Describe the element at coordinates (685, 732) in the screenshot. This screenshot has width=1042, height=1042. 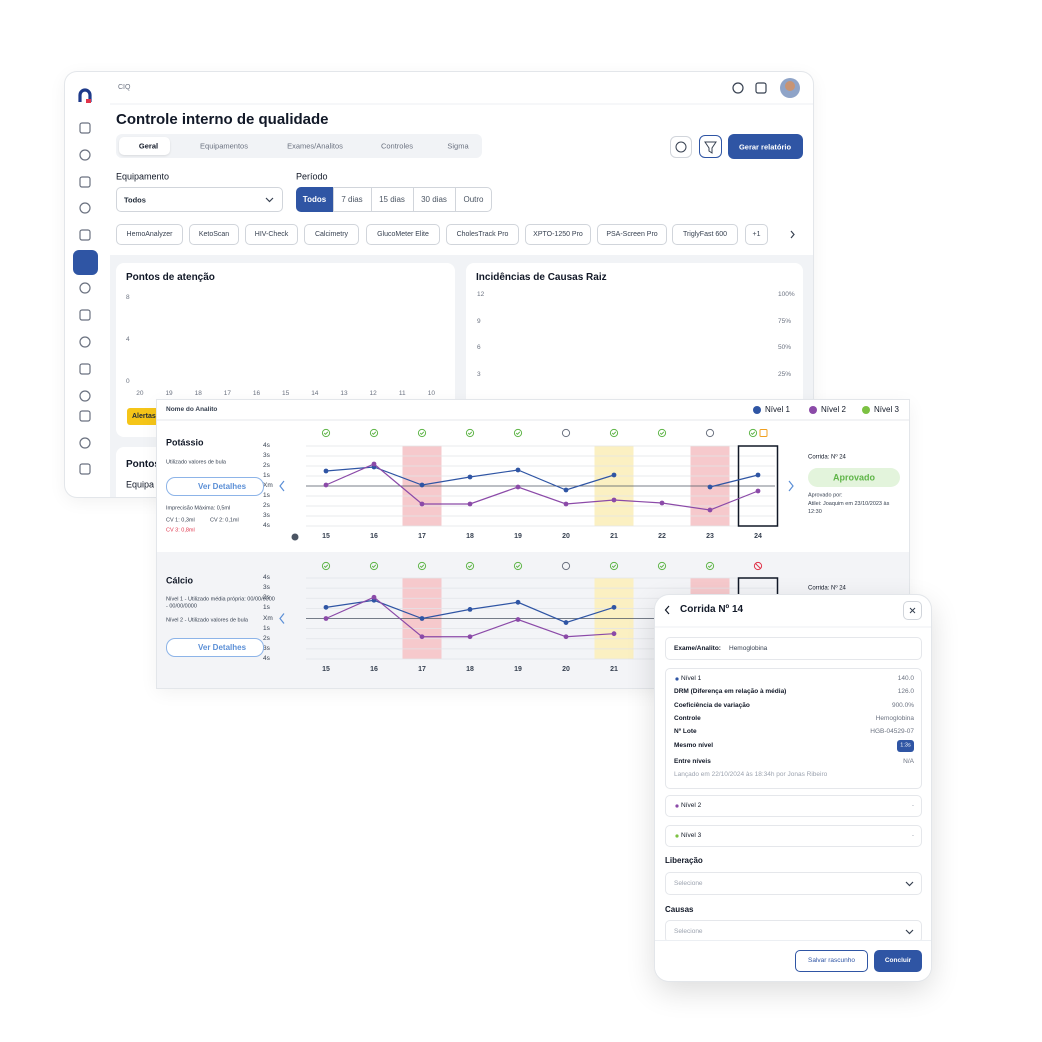
I see `row-label: Nº Lote` at that location.